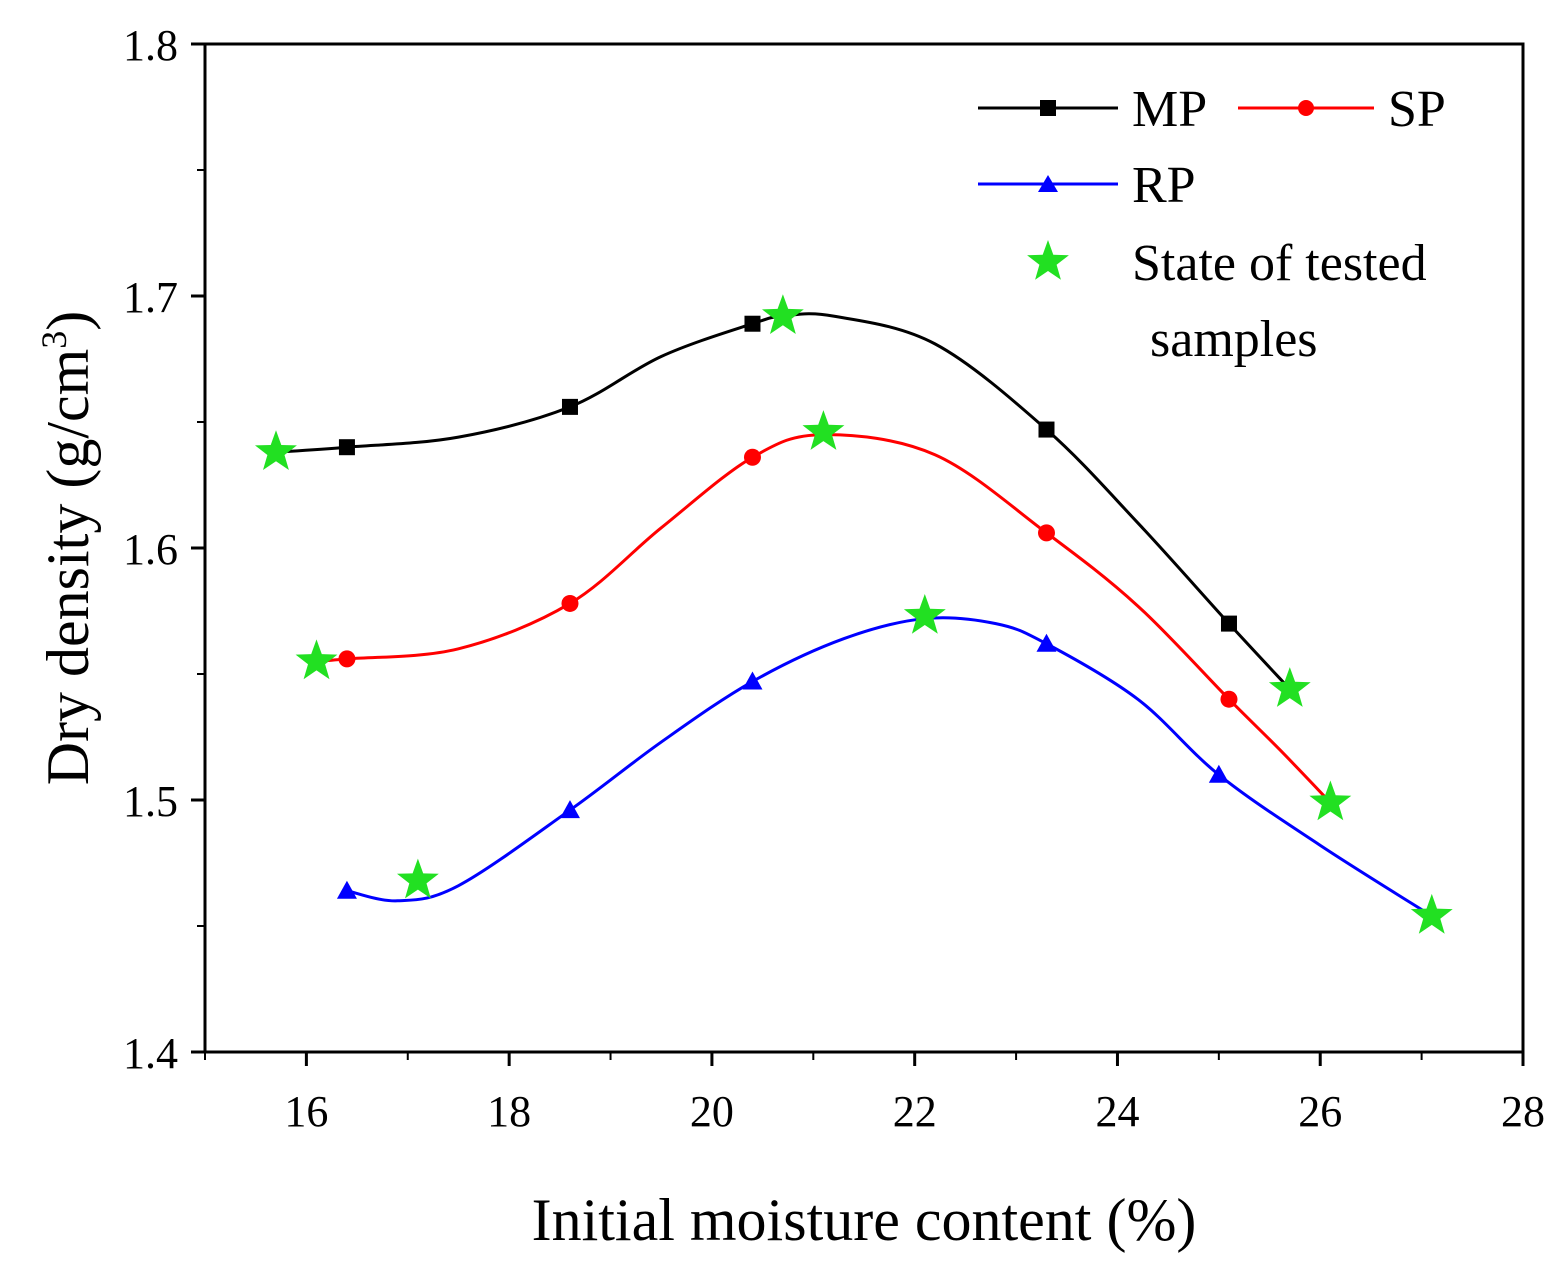 This screenshot has height=1272, width=1561. I want to click on x-tick-label: 18, so click(509, 1111).